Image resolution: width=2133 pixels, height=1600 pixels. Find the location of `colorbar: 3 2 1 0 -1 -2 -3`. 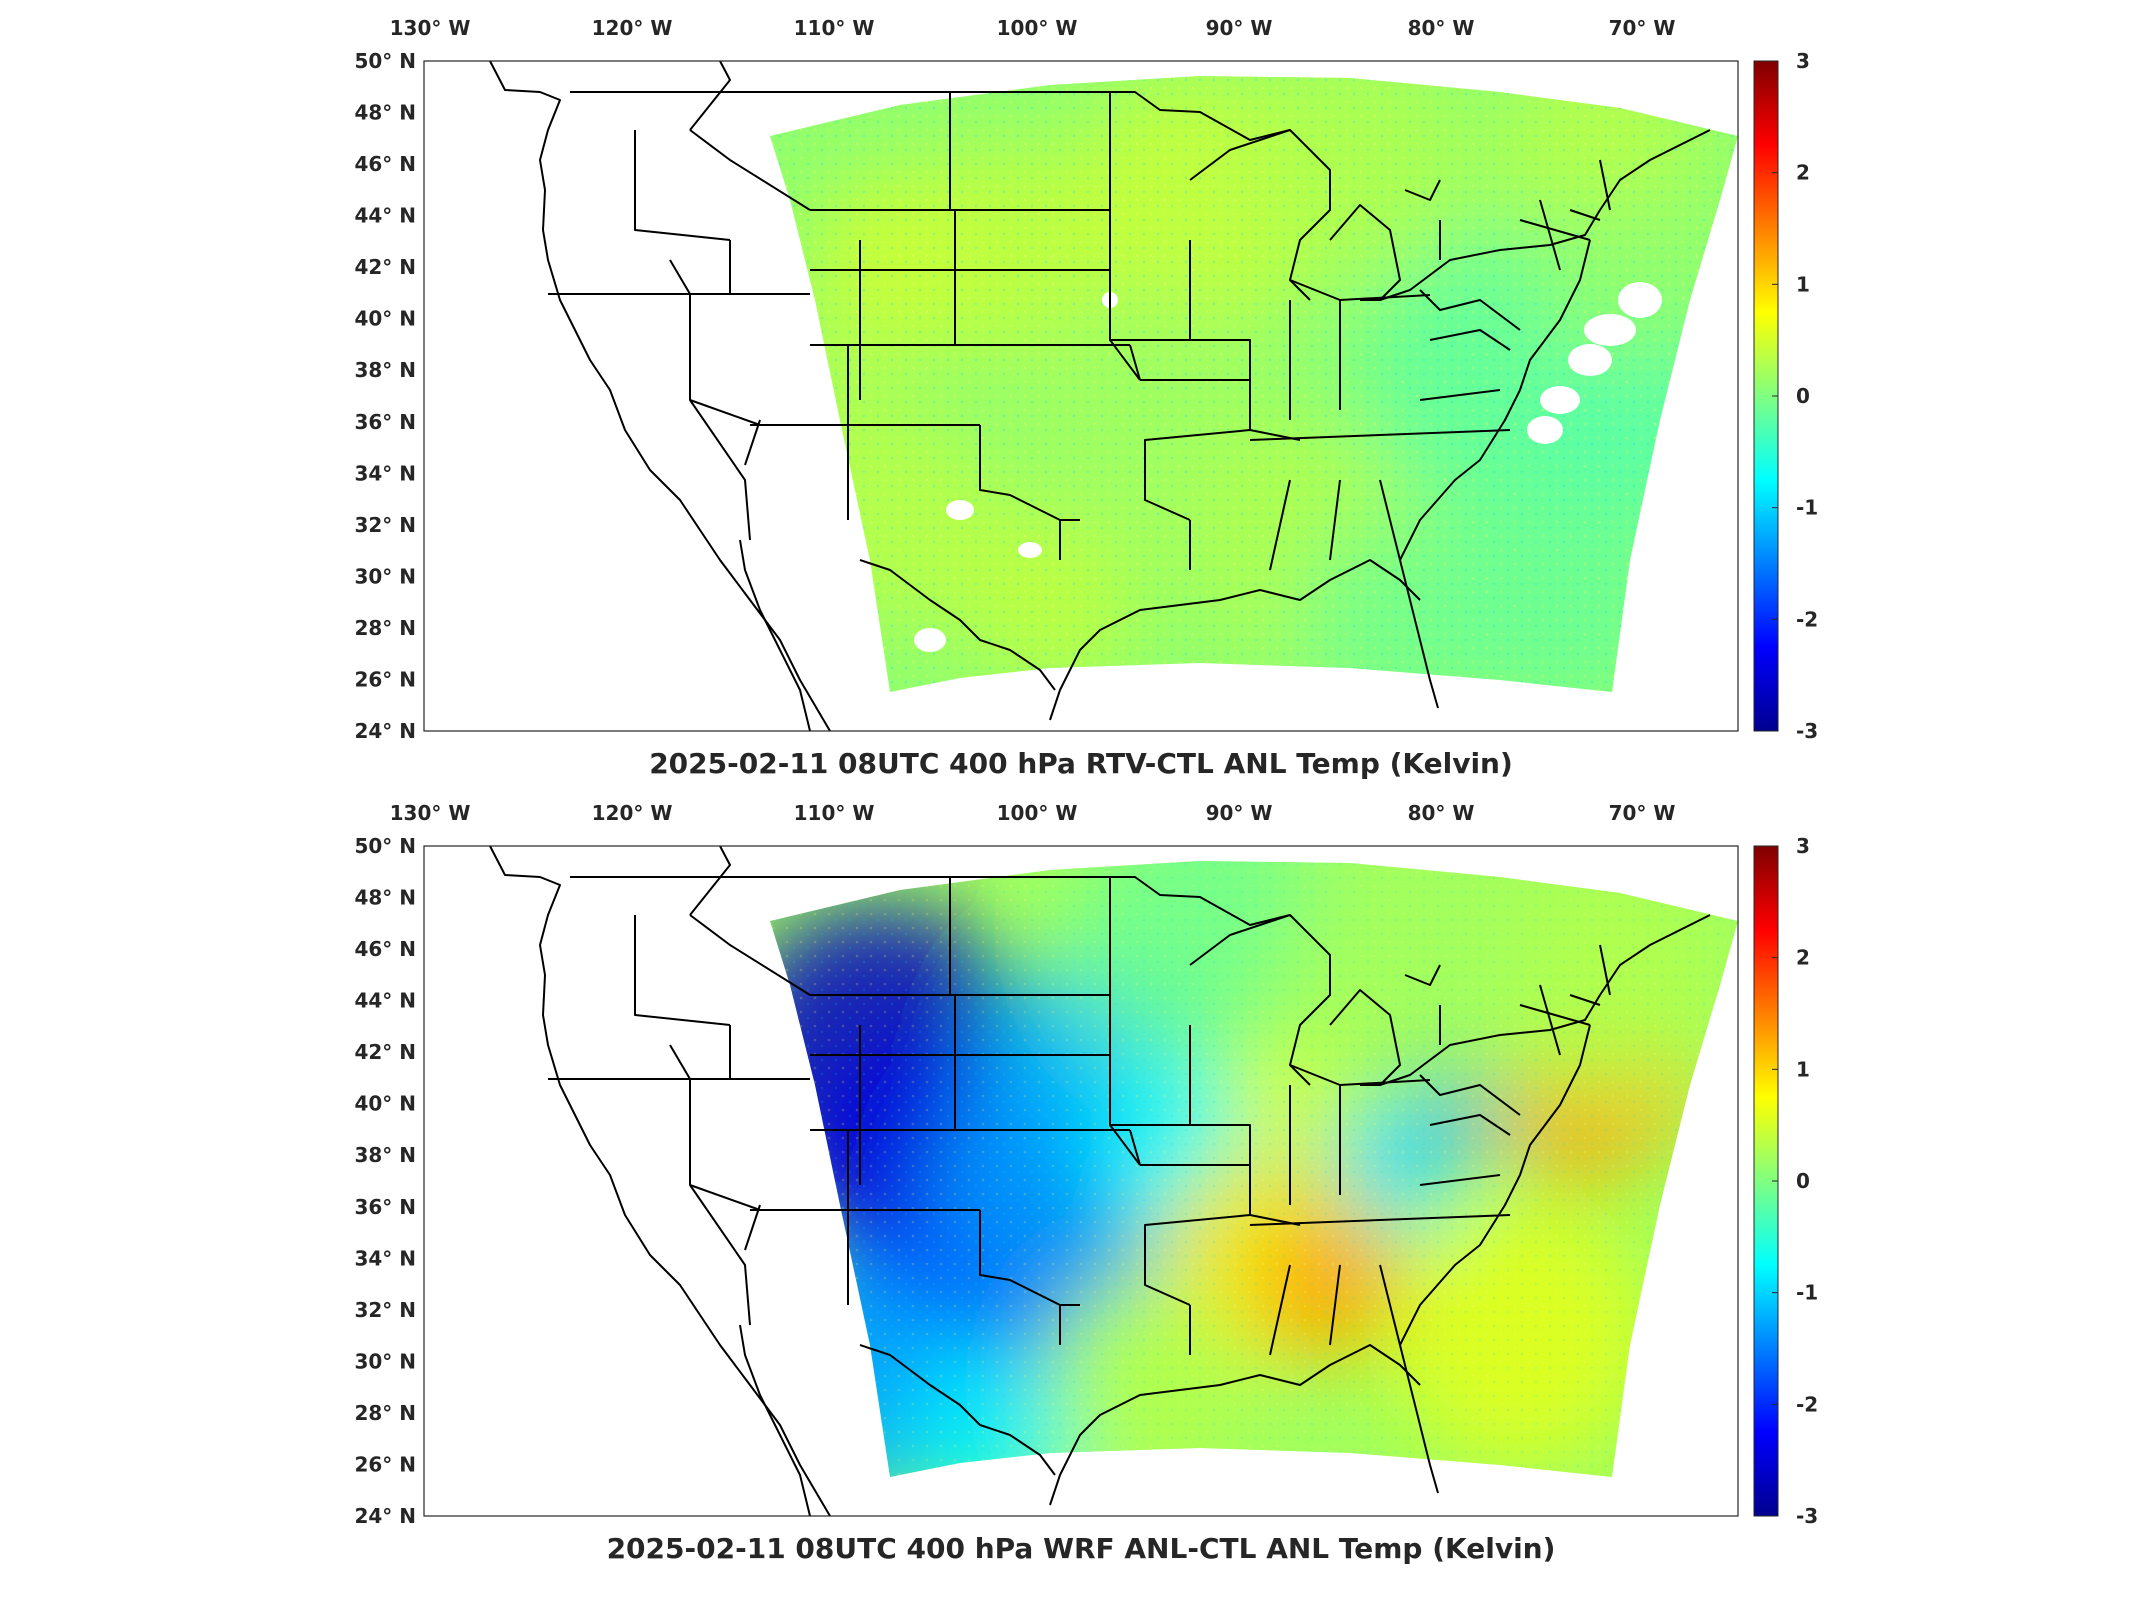

colorbar: 3 2 1 0 -1 -2 -3 is located at coordinates (1785, 396).